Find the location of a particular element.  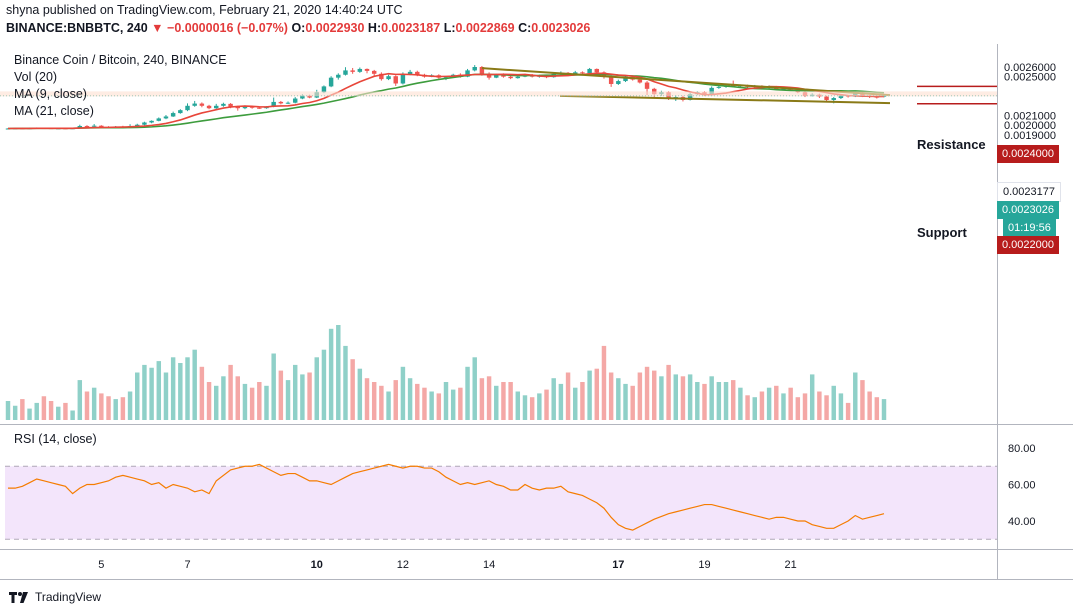

time-tick-label: 19 is located at coordinates (704, 565).